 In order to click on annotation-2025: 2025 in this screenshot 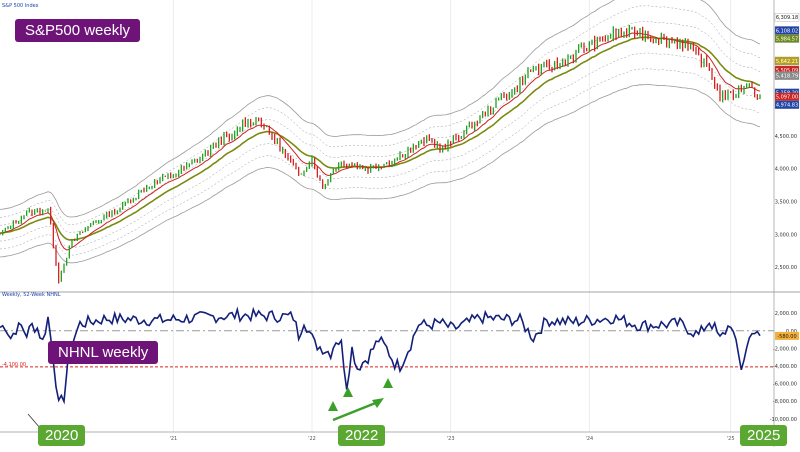, I will do `click(764, 435)`.